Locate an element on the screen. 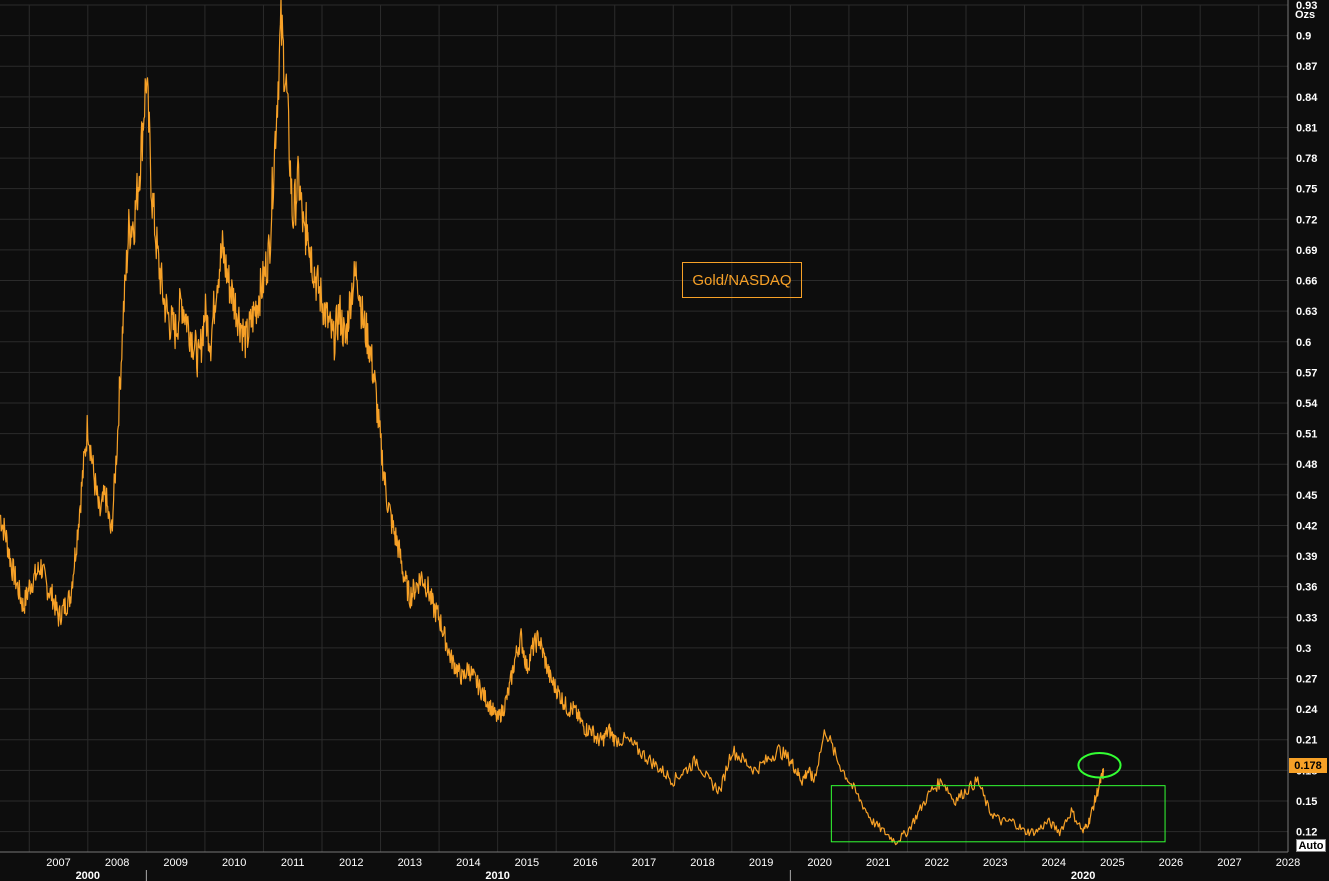 The width and height of the screenshot is (1329, 881). y-tick-label: 0.78 is located at coordinates (1306, 159).